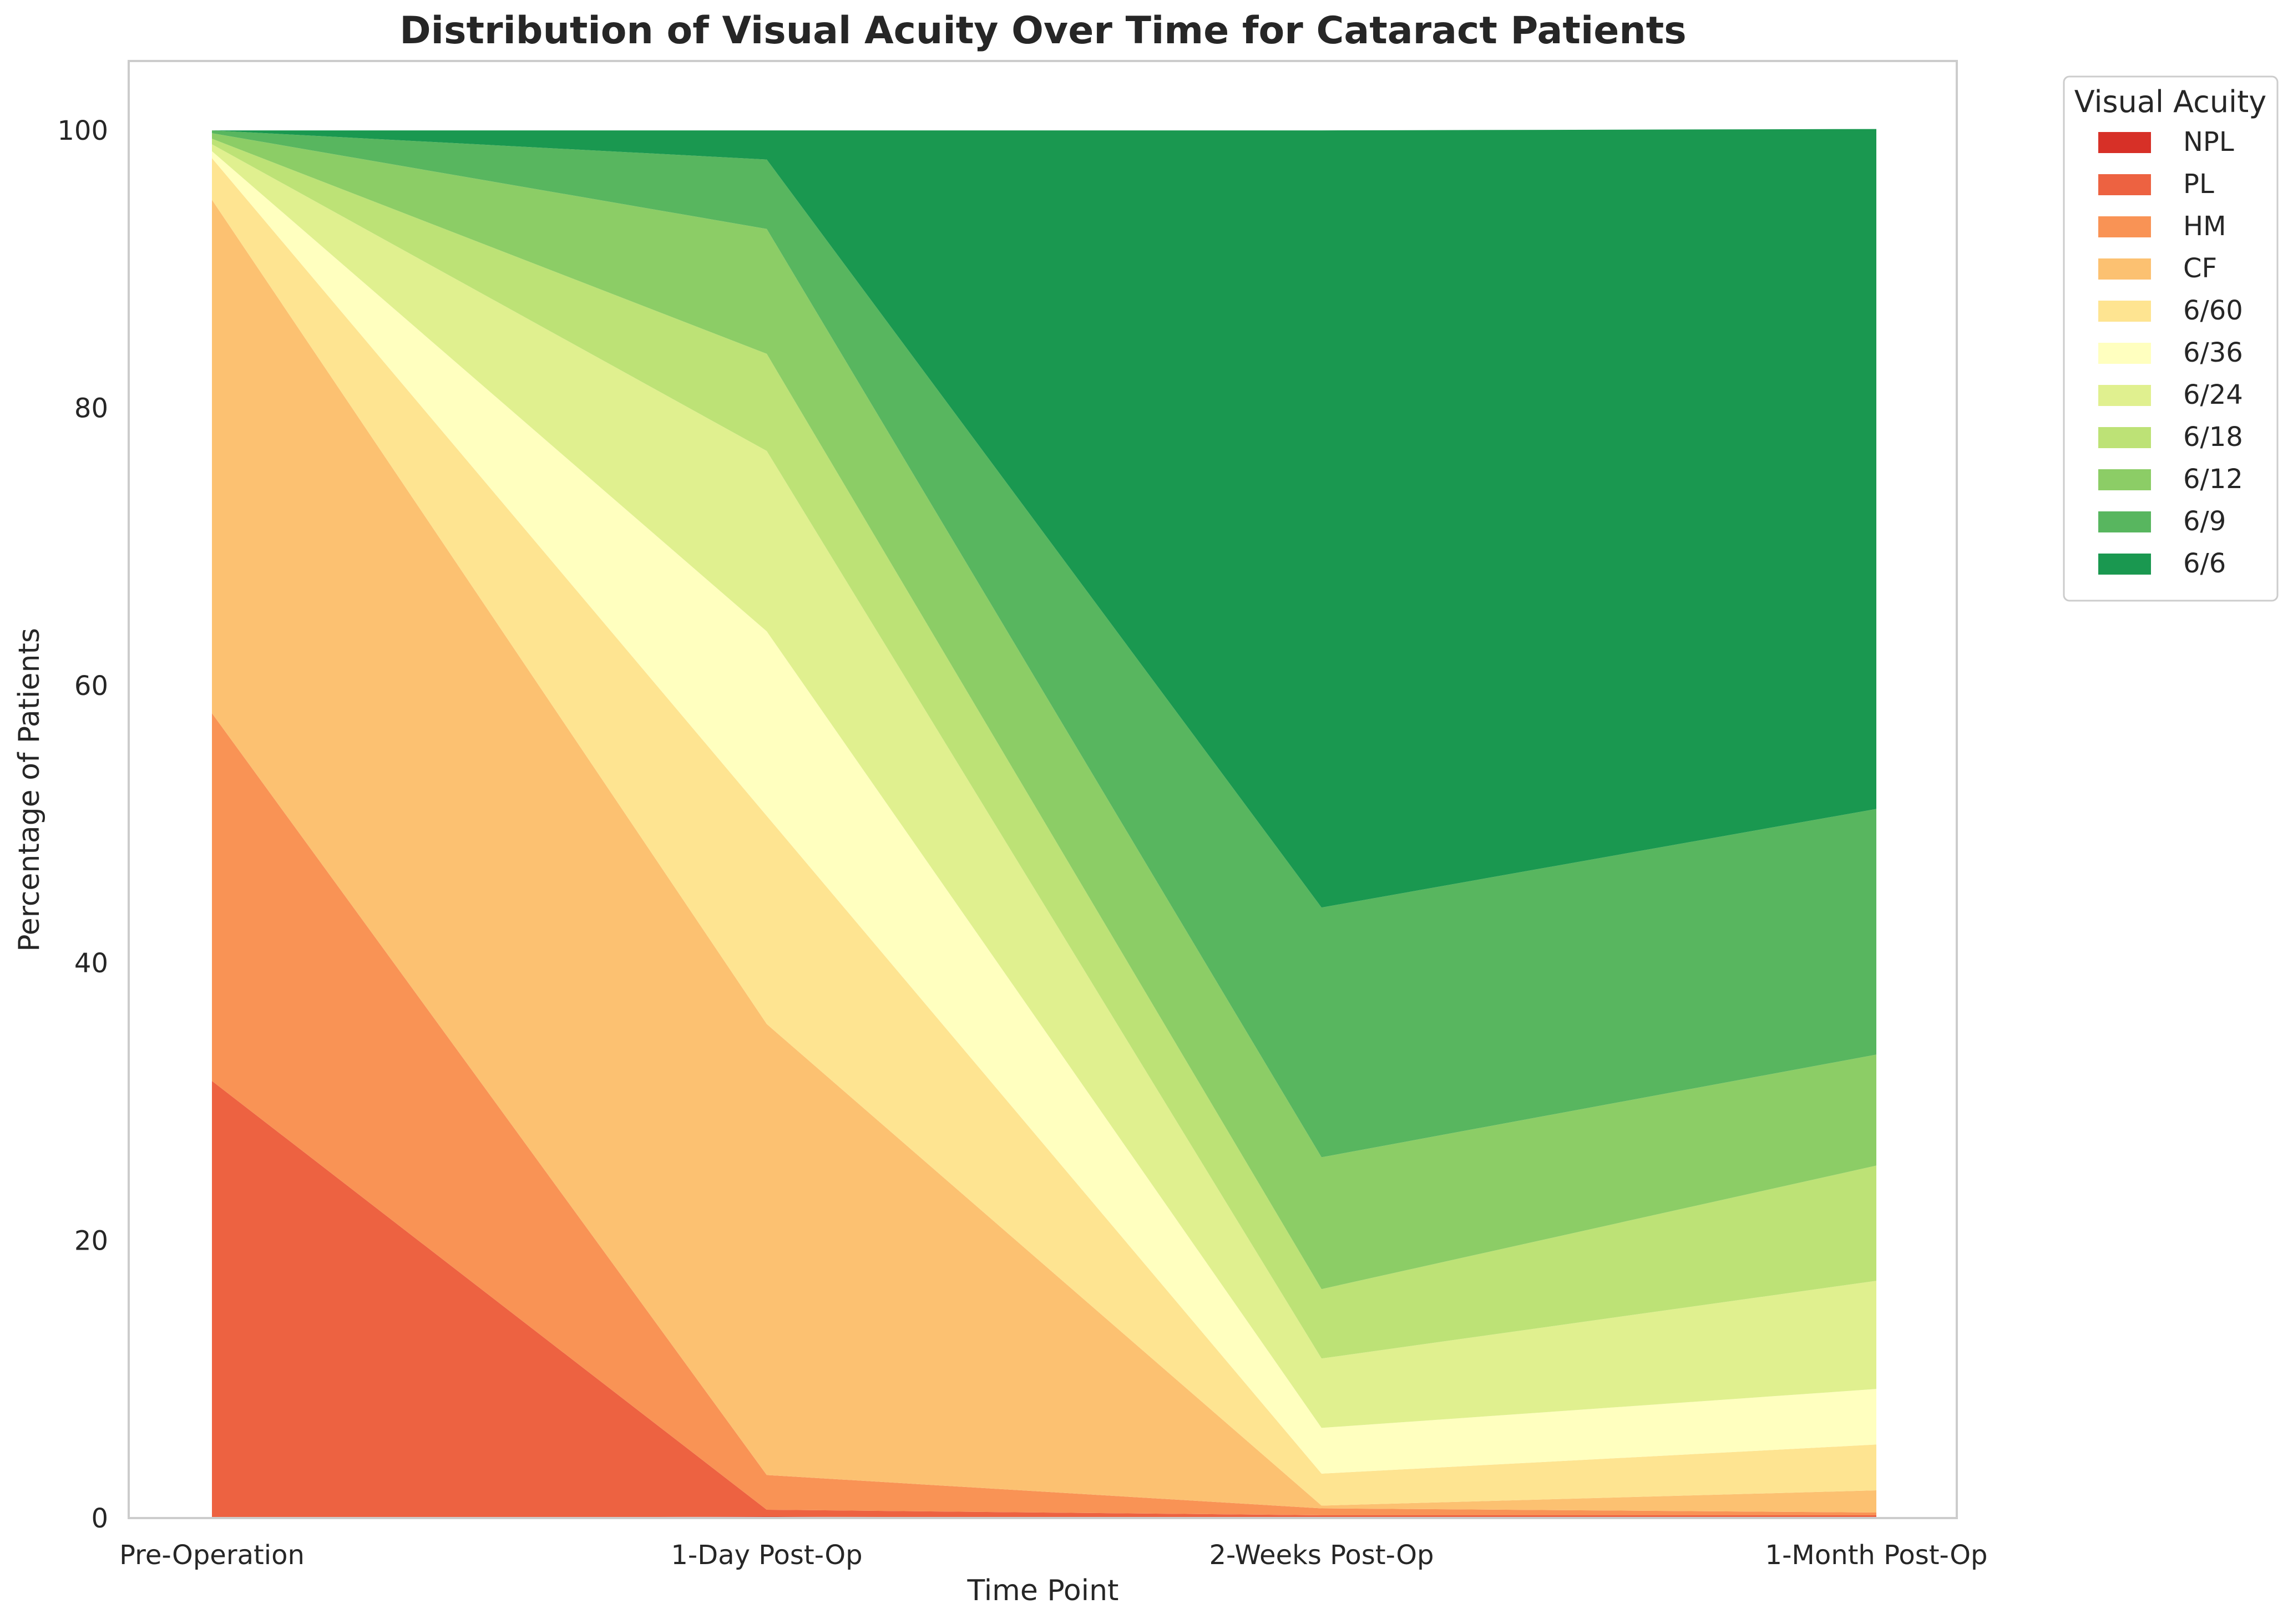 Image resolution: width=2293 pixels, height=1624 pixels. I want to click on y-tick-label: 0, so click(99, 1518).